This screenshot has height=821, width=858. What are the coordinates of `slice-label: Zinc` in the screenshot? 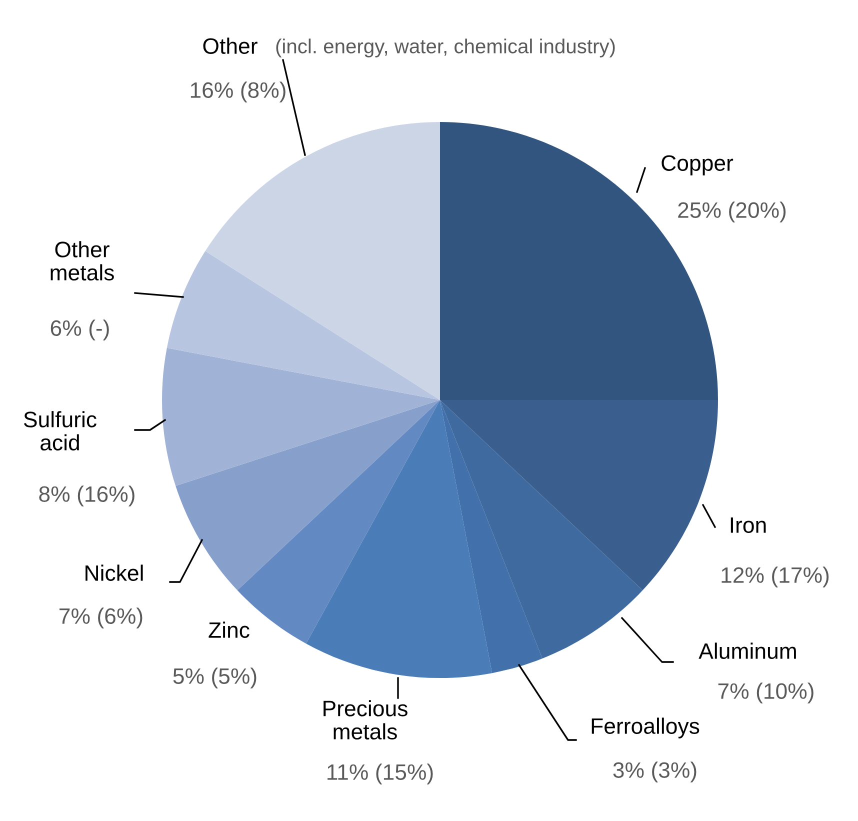 It's located at (229, 630).